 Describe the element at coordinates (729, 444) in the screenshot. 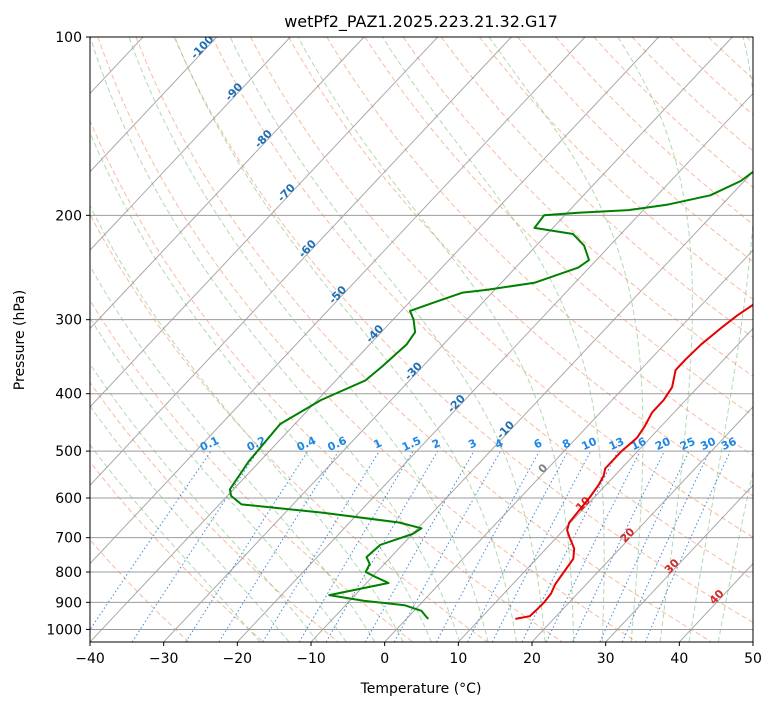

I see `mixing-ratio-label: 36` at that location.